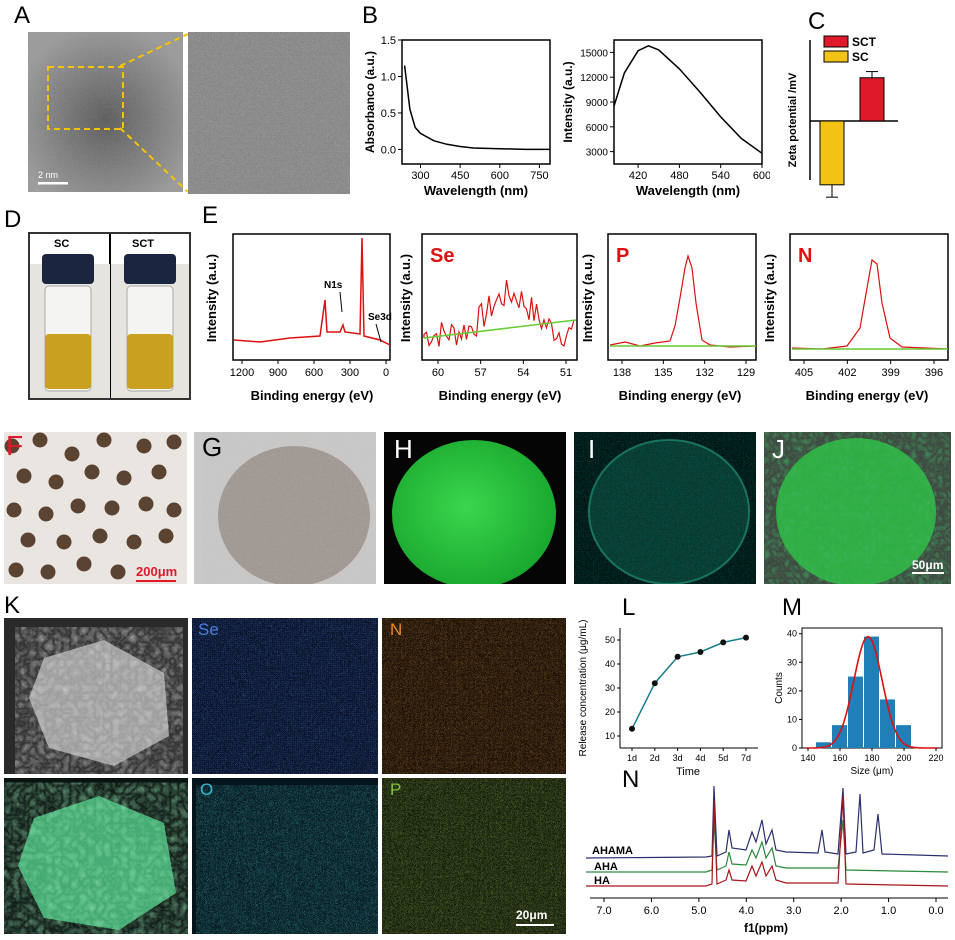 This screenshot has width=955, height=940. Describe the element at coordinates (631, 779) in the screenshot. I see `panel-letter-n: N` at that location.